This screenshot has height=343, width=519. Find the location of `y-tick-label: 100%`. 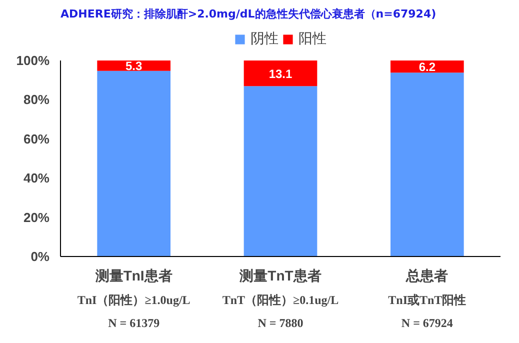

y-tick-label: 100% is located at coordinates (33, 60).